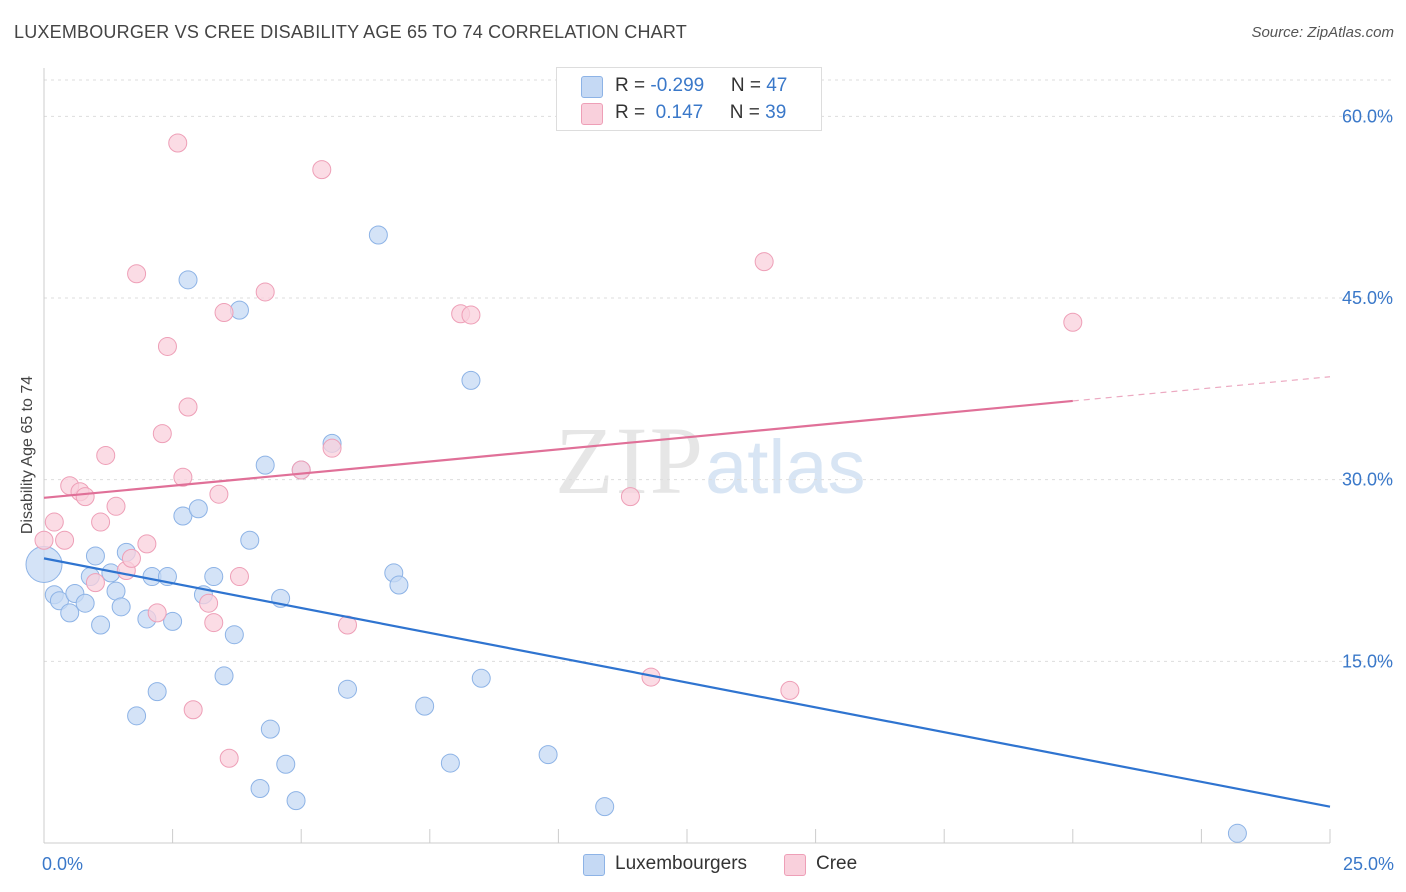 The width and height of the screenshot is (1406, 892). I want to click on y-tick-label: 30.0%, so click(1367, 480).